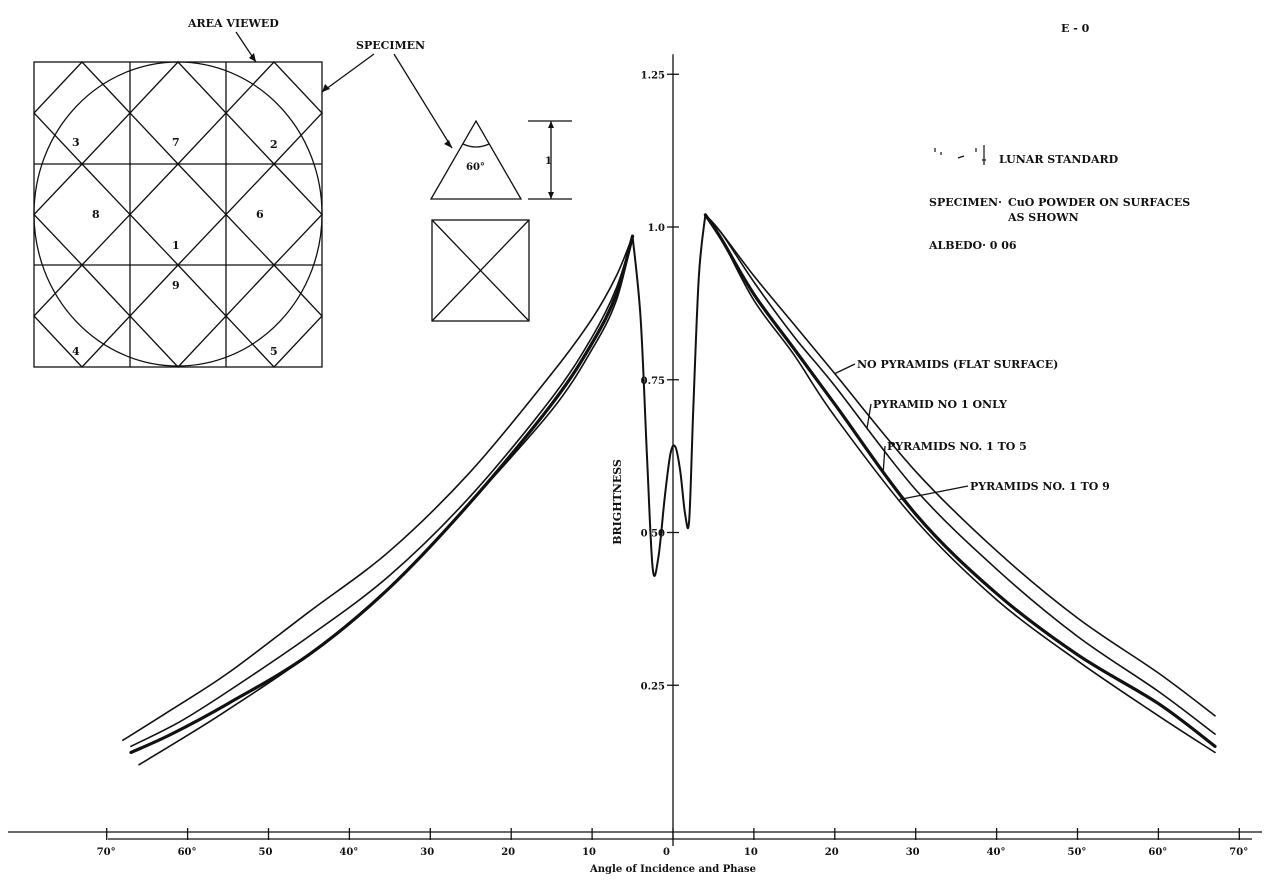 The image size is (1271, 880). What do you see at coordinates (617, 502) in the screenshot?
I see `y-axis-label: BRIGHTNESS` at bounding box center [617, 502].